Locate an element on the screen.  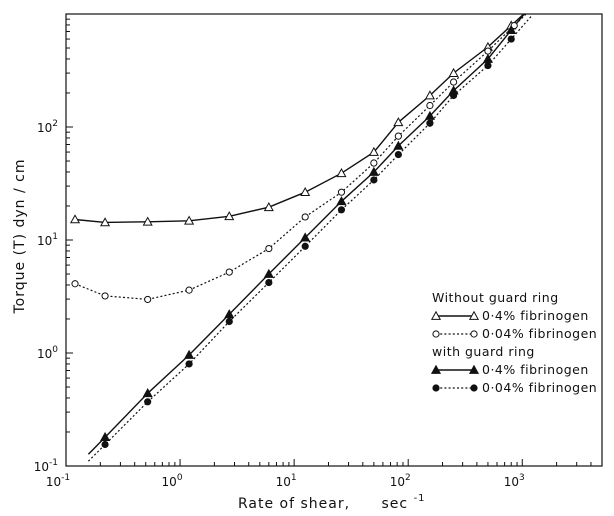
x-tick-label: 10⁰ is located at coordinates (172, 481).